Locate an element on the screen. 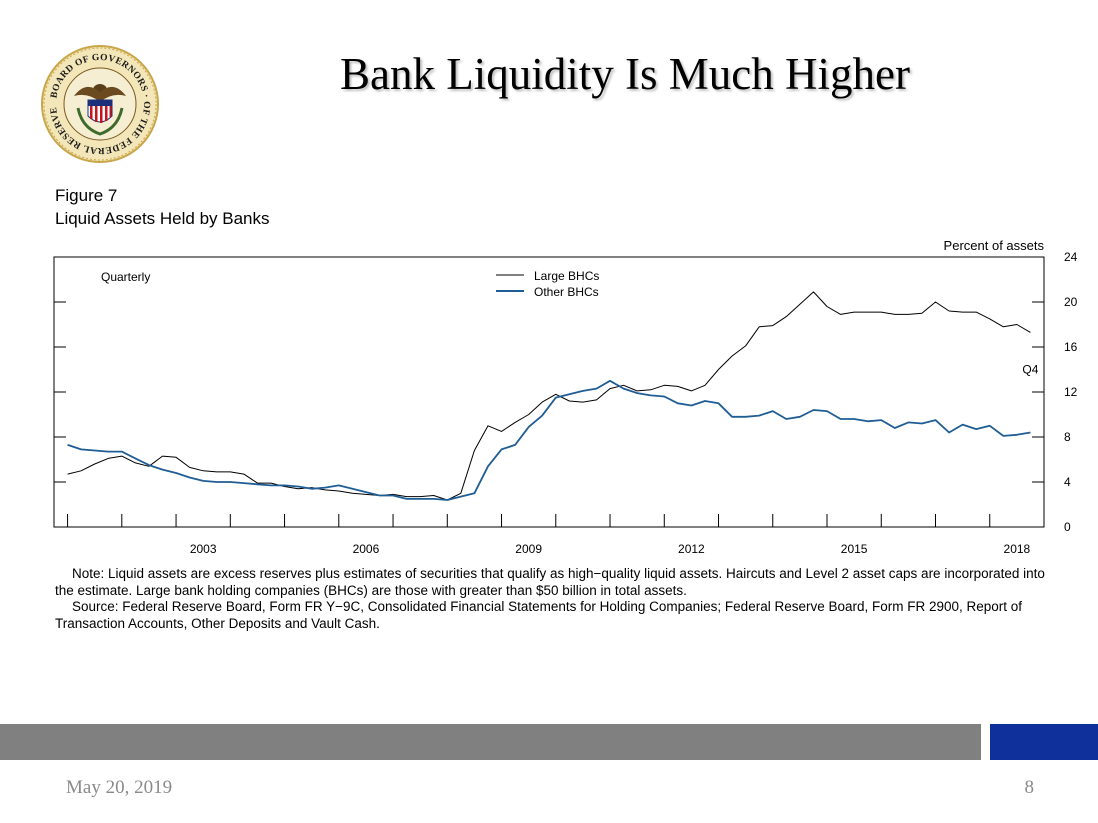 The height and width of the screenshot is (823, 1098). slide-title: Bank Liquidity Is Much Higher is located at coordinates (625, 74).